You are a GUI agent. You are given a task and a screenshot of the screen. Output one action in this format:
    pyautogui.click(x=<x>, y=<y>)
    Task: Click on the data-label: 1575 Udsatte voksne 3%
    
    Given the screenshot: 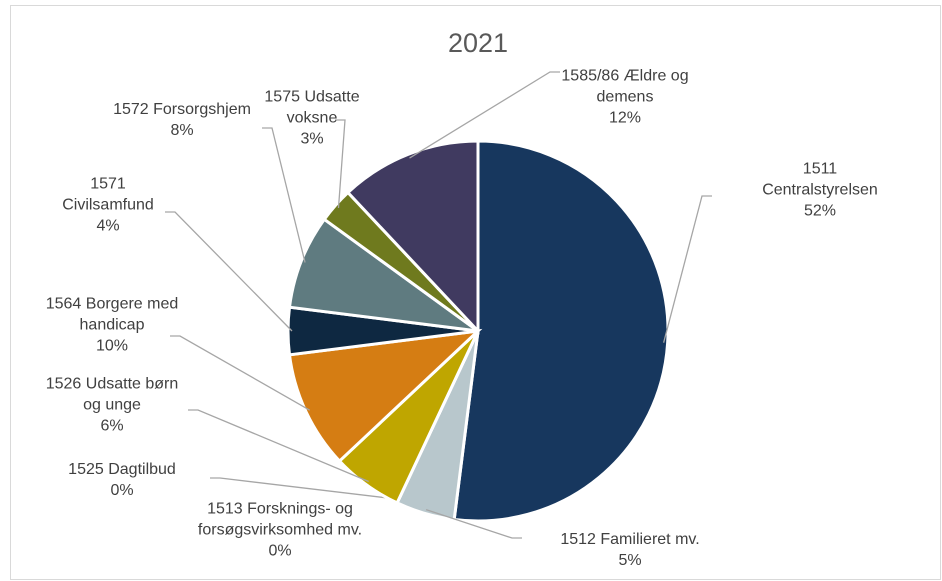 What is the action you would take?
    pyautogui.click(x=312, y=118)
    